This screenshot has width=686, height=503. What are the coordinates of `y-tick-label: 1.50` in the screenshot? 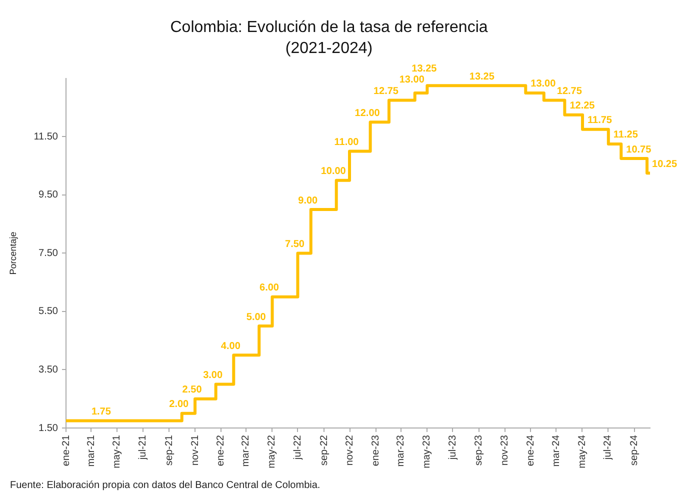 It's located at (48, 428).